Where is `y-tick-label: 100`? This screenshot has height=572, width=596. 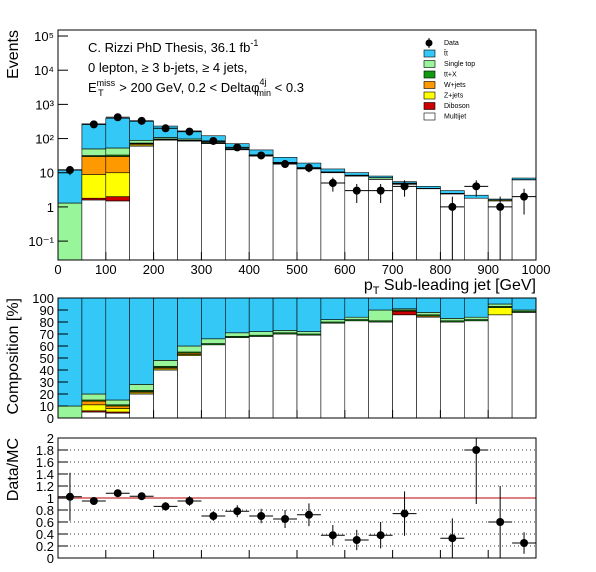
y-tick-label: 100 is located at coordinates (43, 298).